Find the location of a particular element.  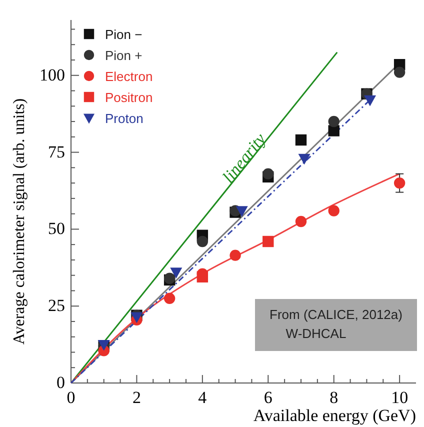

x-tick-label: 8 is located at coordinates (334, 397).